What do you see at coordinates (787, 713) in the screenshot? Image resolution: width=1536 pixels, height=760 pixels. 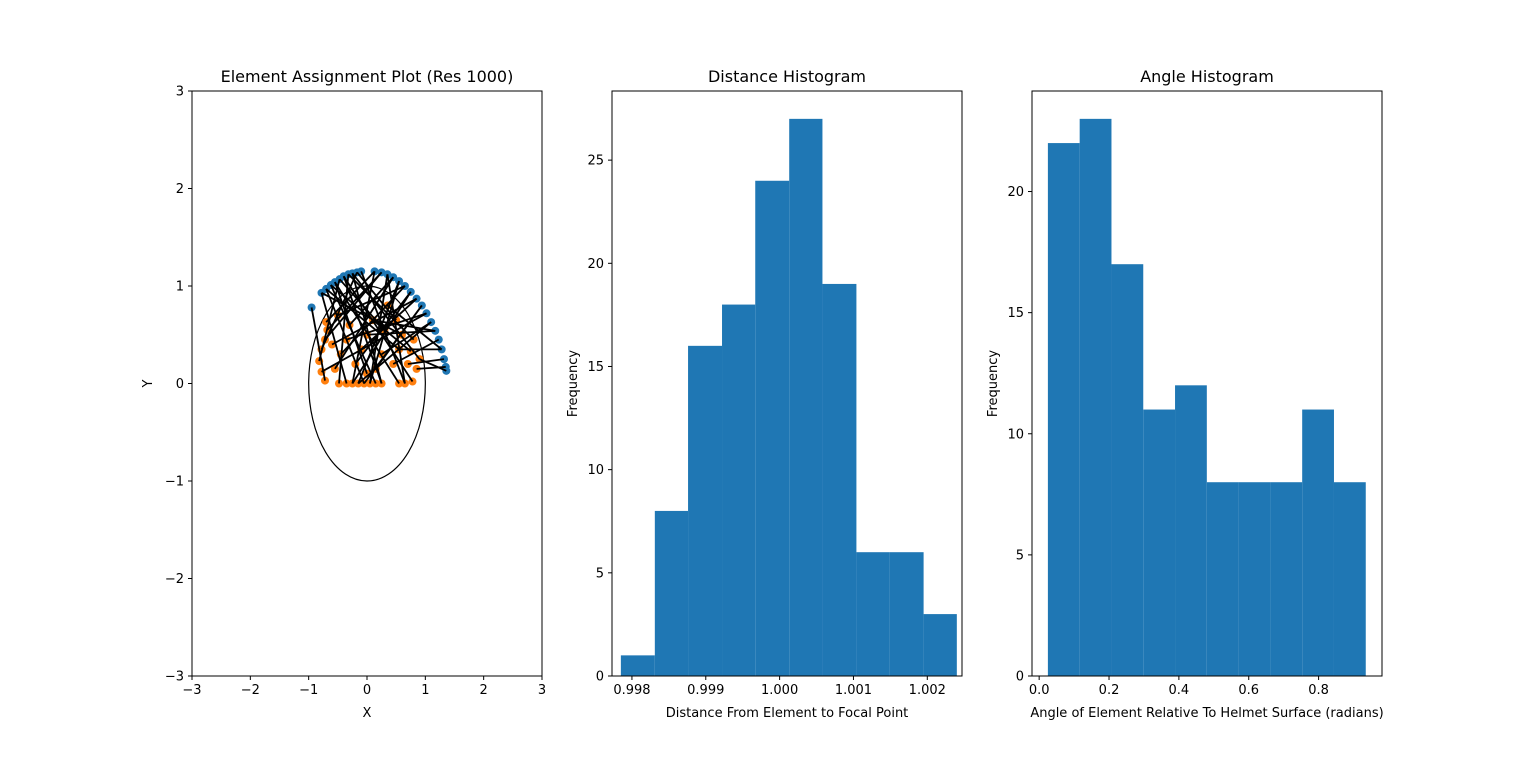 I see `distance-histogram-x-axis-label: Distance From Element to Focal Point` at bounding box center [787, 713].